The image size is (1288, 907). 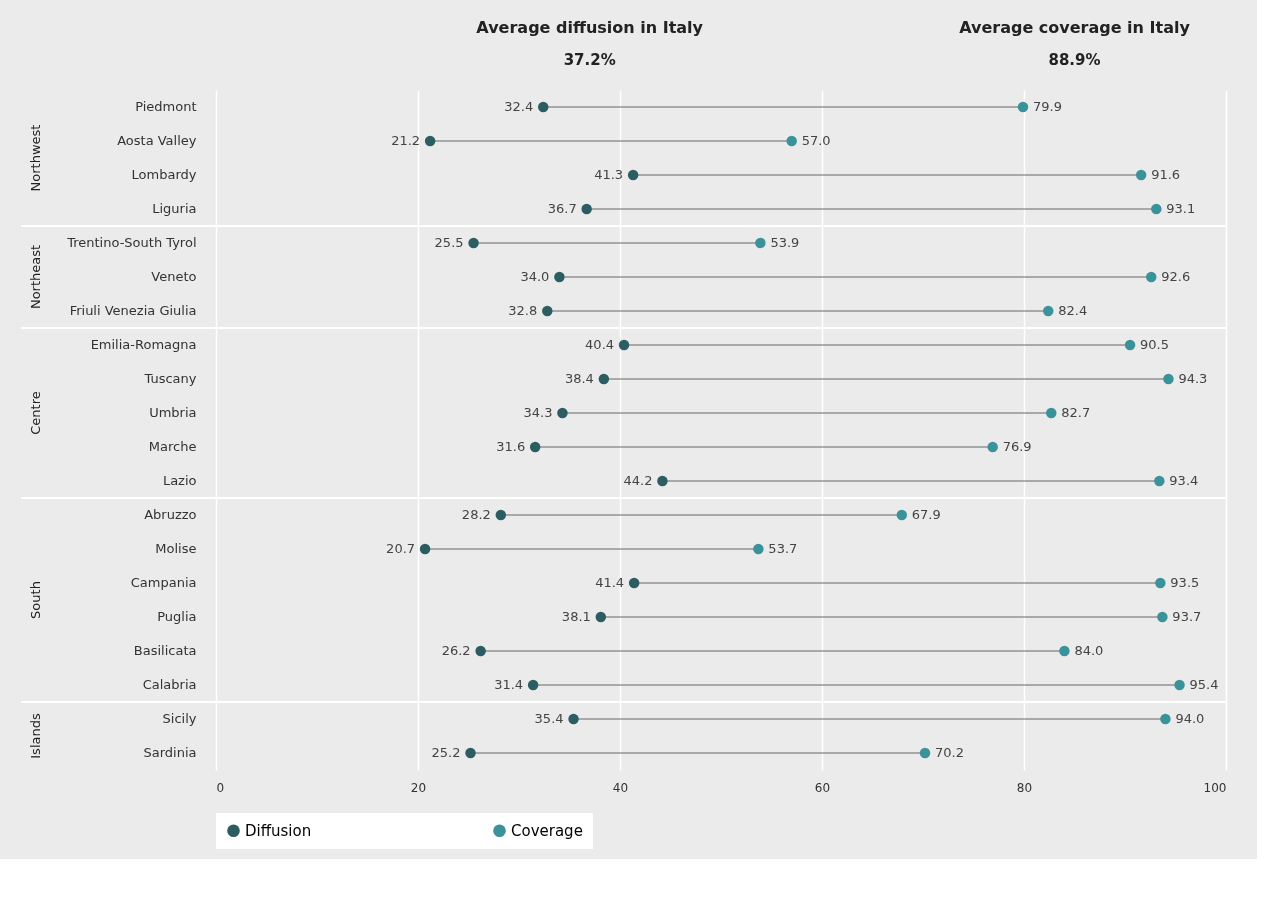 I want to click on data-label: 94.3, so click(x=1193, y=378).